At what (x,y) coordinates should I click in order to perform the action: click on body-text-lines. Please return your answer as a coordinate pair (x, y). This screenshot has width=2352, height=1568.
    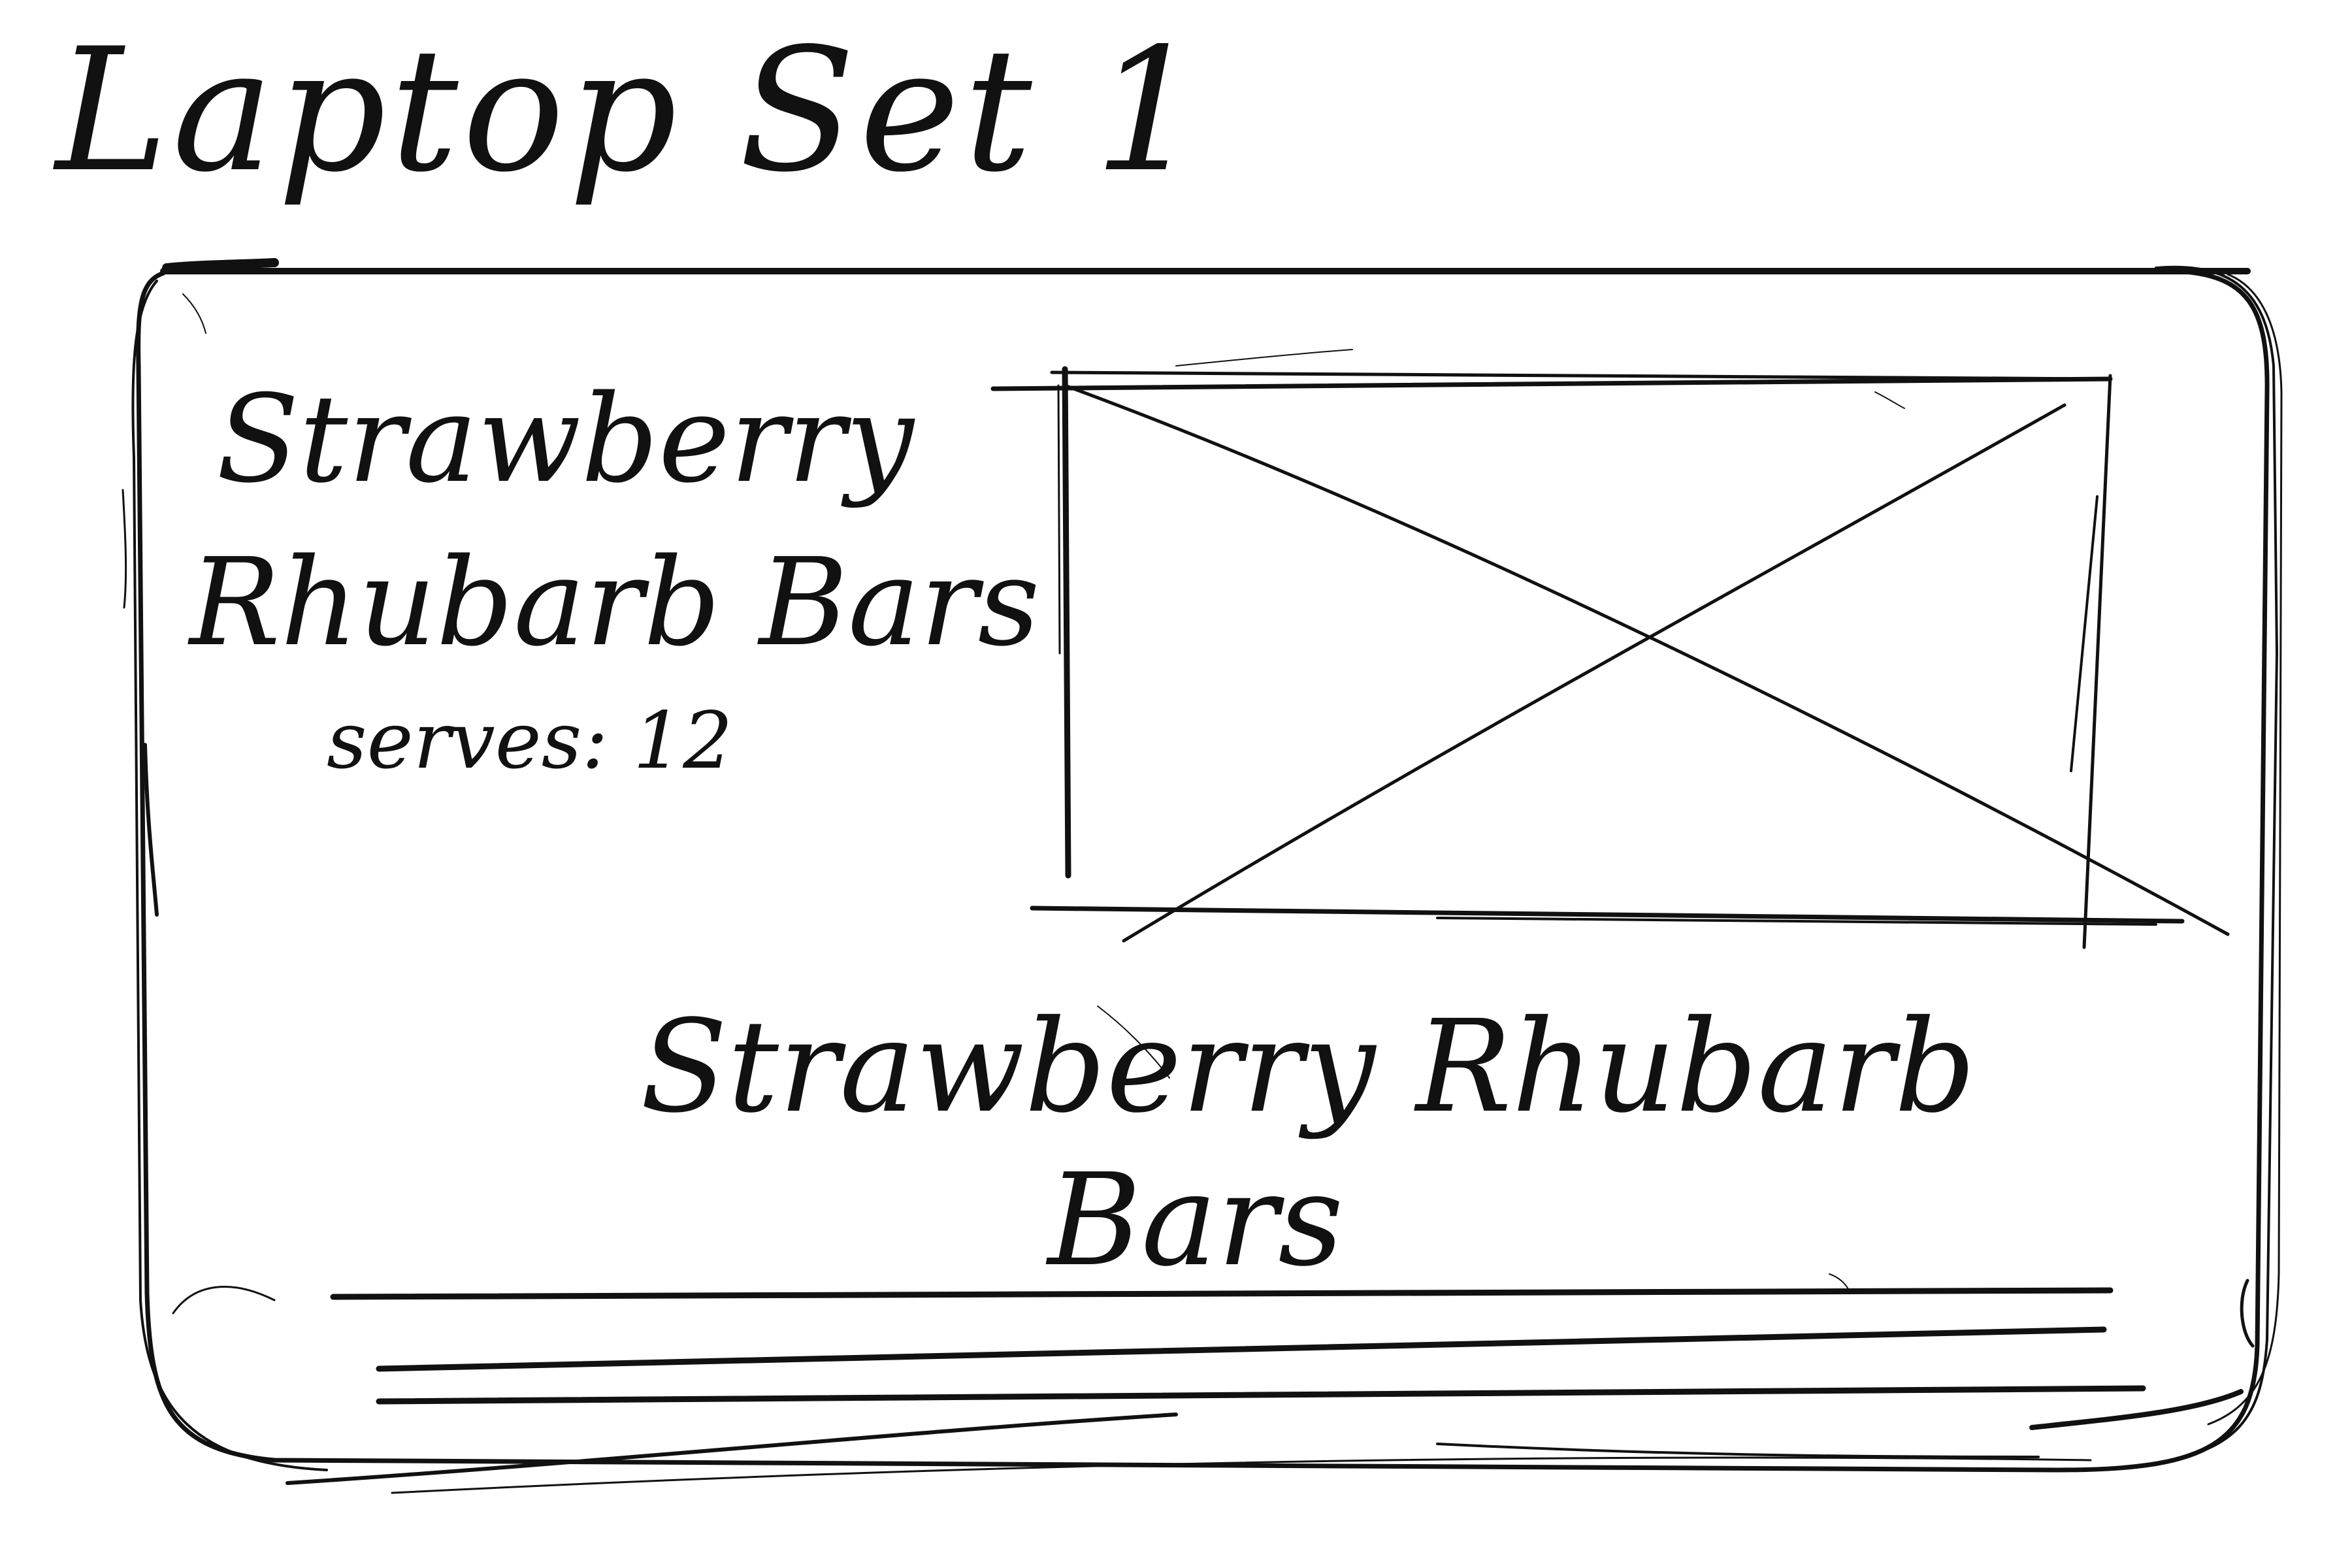
    Looking at the image, I should click on (1238, 1346).